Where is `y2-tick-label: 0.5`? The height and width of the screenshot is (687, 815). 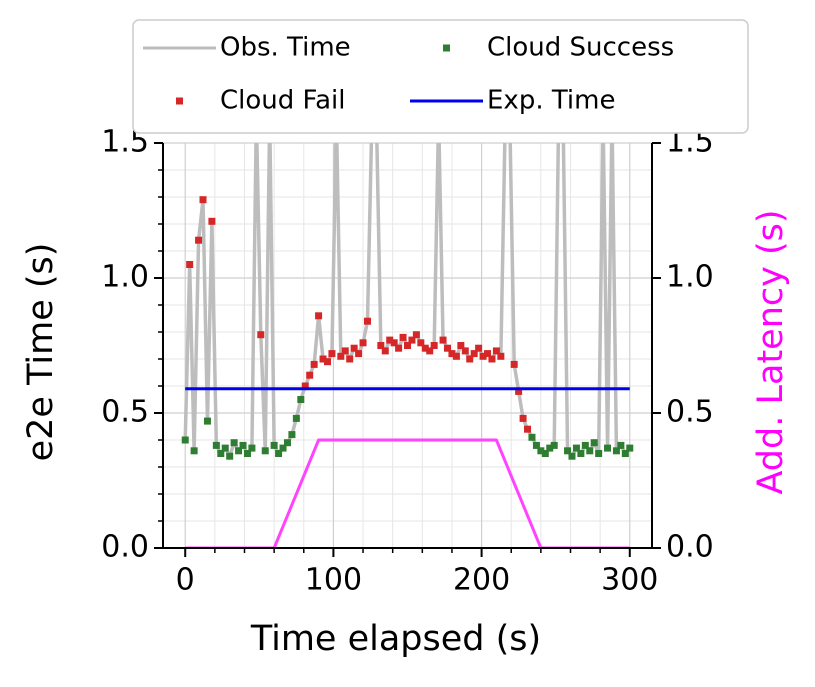 y2-tick-label: 0.5 is located at coordinates (690, 412).